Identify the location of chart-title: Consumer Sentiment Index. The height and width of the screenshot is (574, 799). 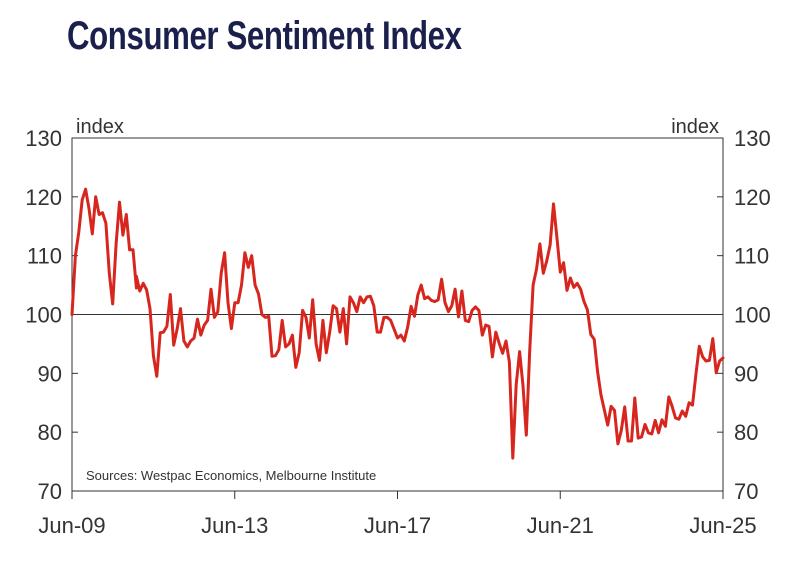
(264, 36).